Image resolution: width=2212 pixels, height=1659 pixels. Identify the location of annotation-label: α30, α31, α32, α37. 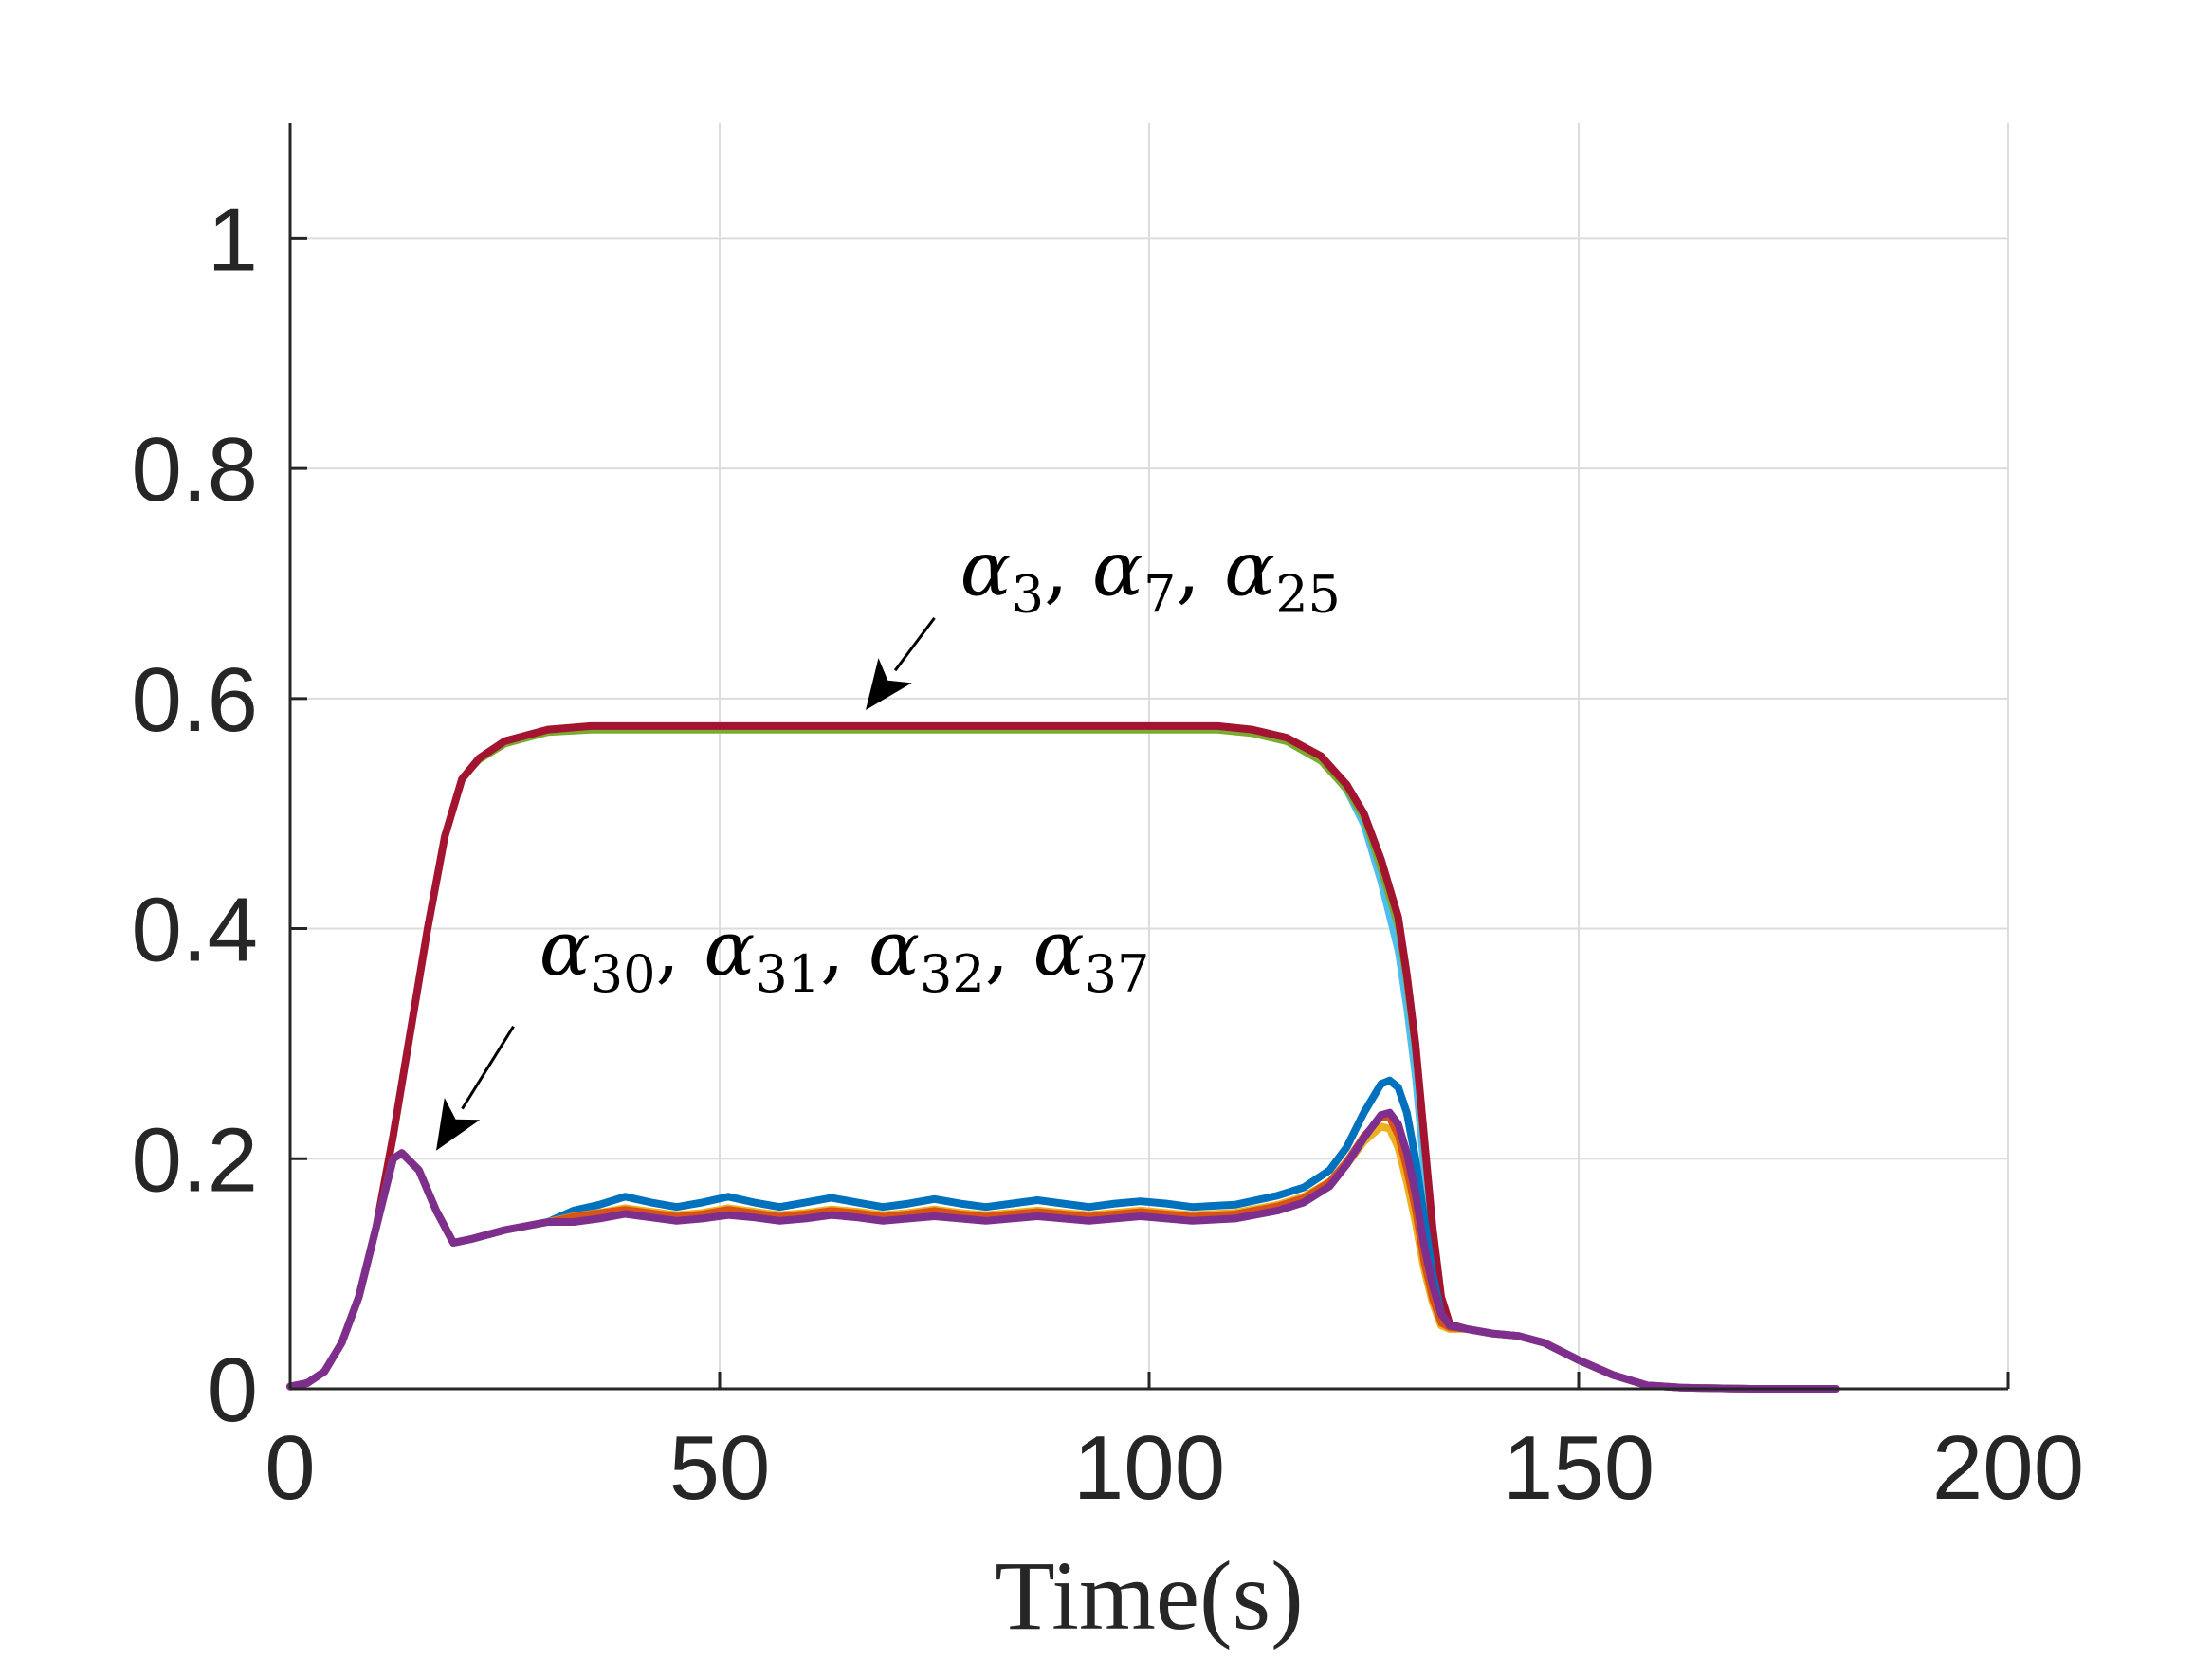
(844, 954).